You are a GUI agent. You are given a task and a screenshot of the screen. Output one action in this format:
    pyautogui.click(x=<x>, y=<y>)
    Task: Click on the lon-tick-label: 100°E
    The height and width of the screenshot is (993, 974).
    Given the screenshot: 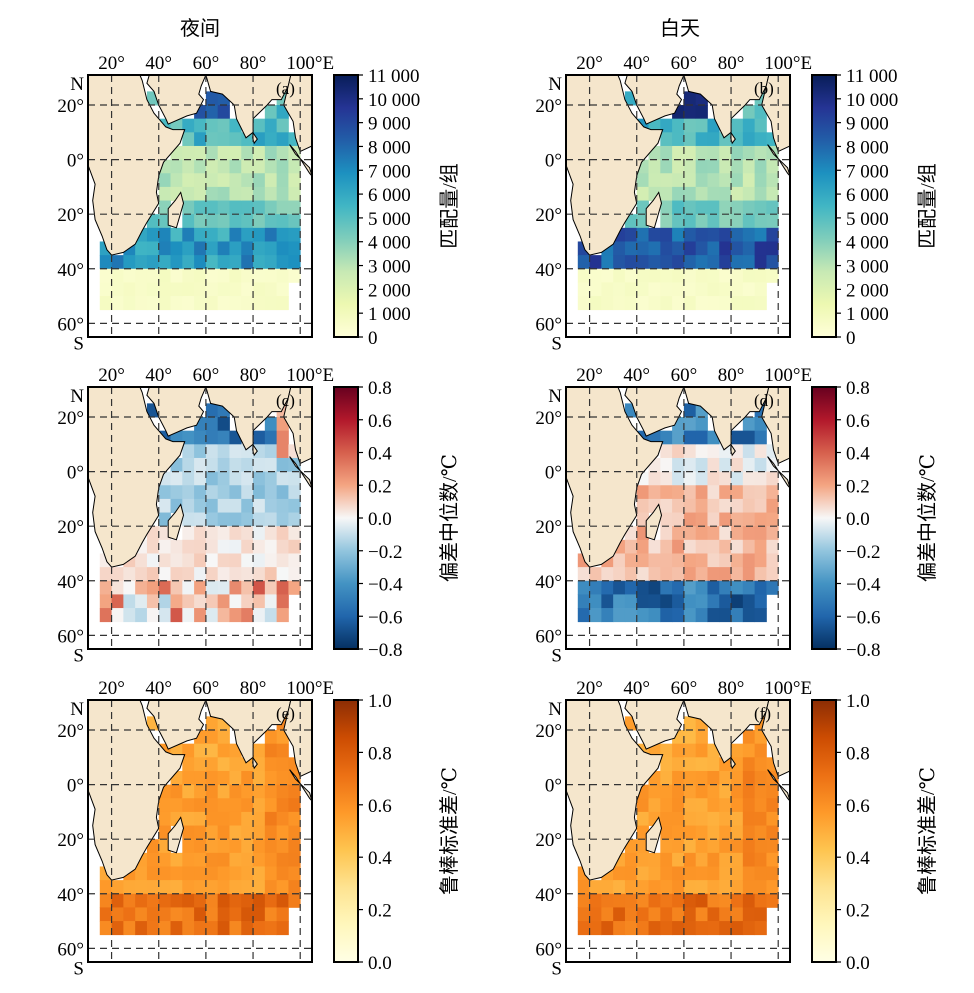 What is the action you would take?
    pyautogui.click(x=310, y=375)
    